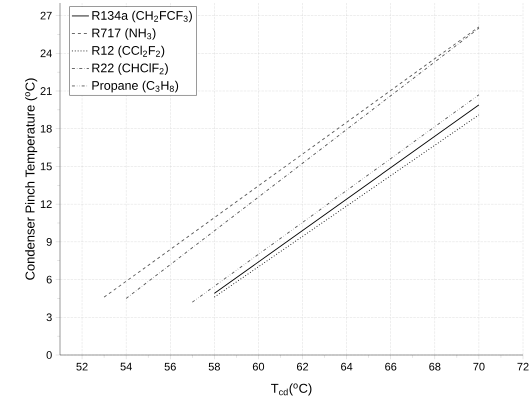 The height and width of the screenshot is (418, 530). I want to click on x-tick-label: 68, so click(434, 366).